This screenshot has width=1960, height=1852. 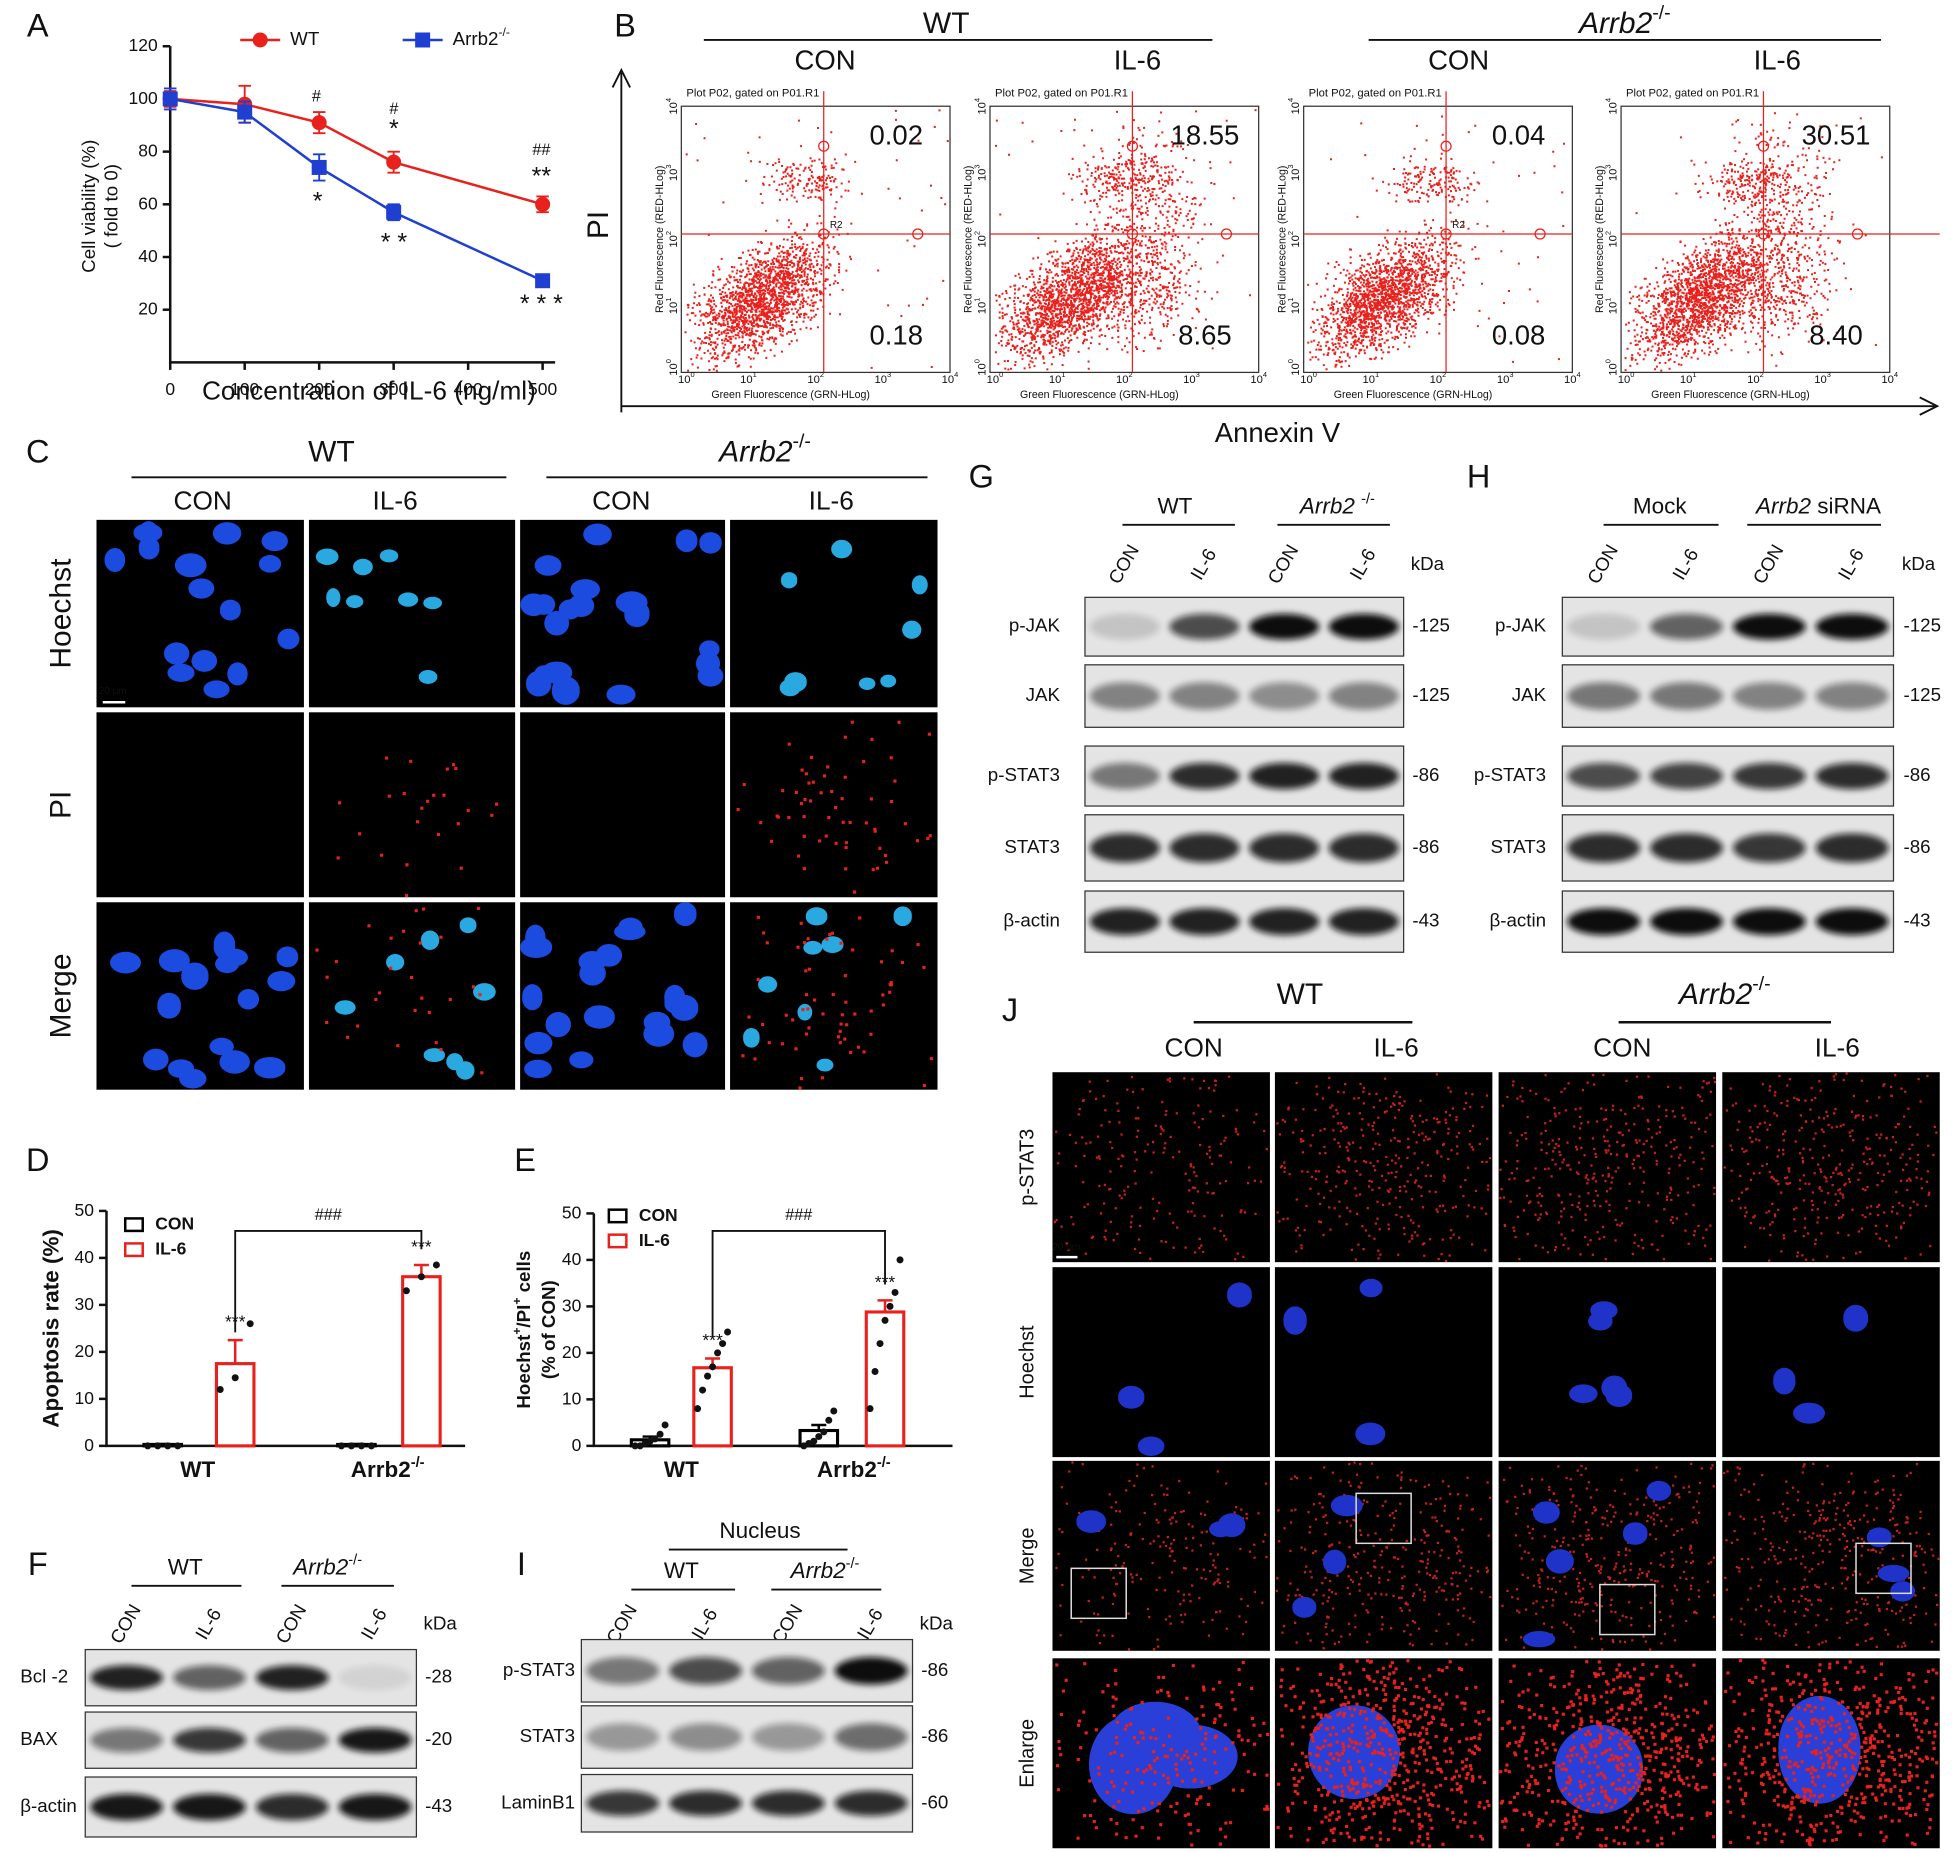 I want to click on kda-label: -125, so click(x=1430, y=694).